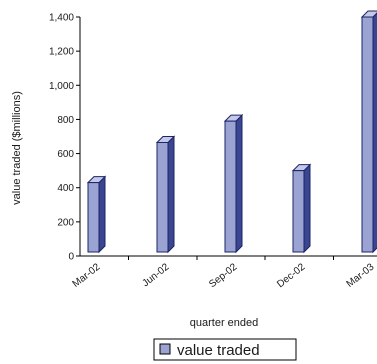  What do you see at coordinates (223, 275) in the screenshot?
I see `x-tick-label: Sep-02` at bounding box center [223, 275].